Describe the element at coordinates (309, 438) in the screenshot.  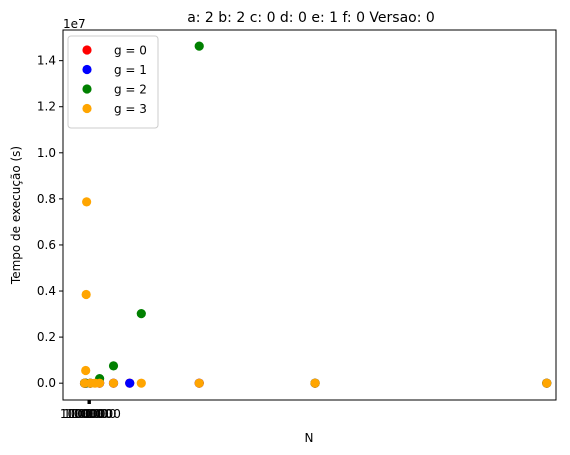
I see `x-axis-title: N` at that location.